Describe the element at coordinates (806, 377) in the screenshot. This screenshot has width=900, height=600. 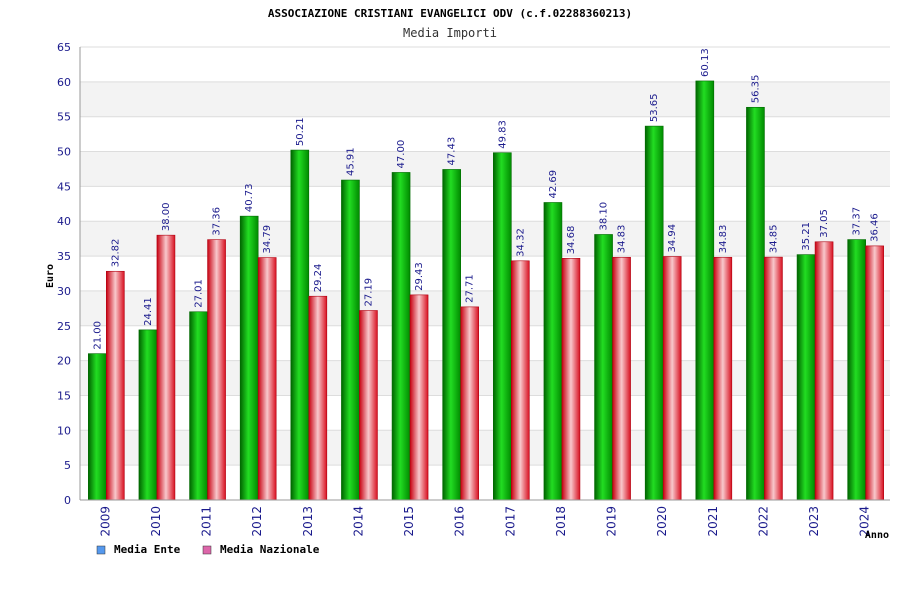
I see `bar-media-ente-2023` at that location.